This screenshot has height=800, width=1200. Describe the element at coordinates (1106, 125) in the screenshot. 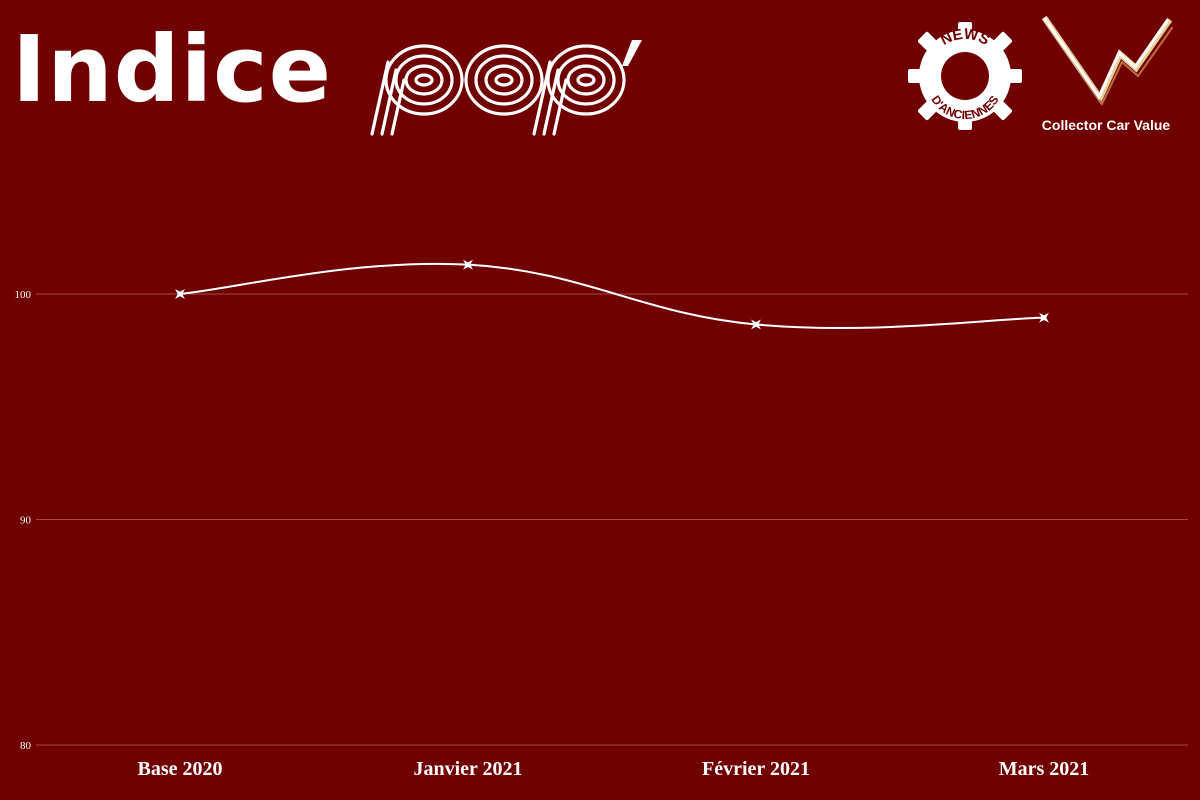

I see `collector-car-value-label: Collector Car Value` at that location.